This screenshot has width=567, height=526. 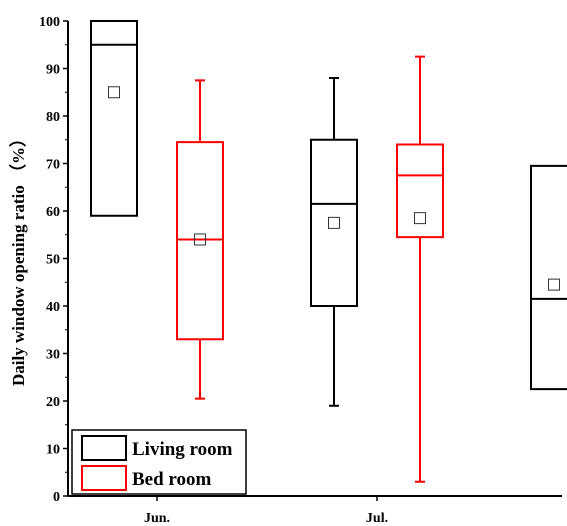 I want to click on y-tick-label: 100, so click(x=49, y=22).